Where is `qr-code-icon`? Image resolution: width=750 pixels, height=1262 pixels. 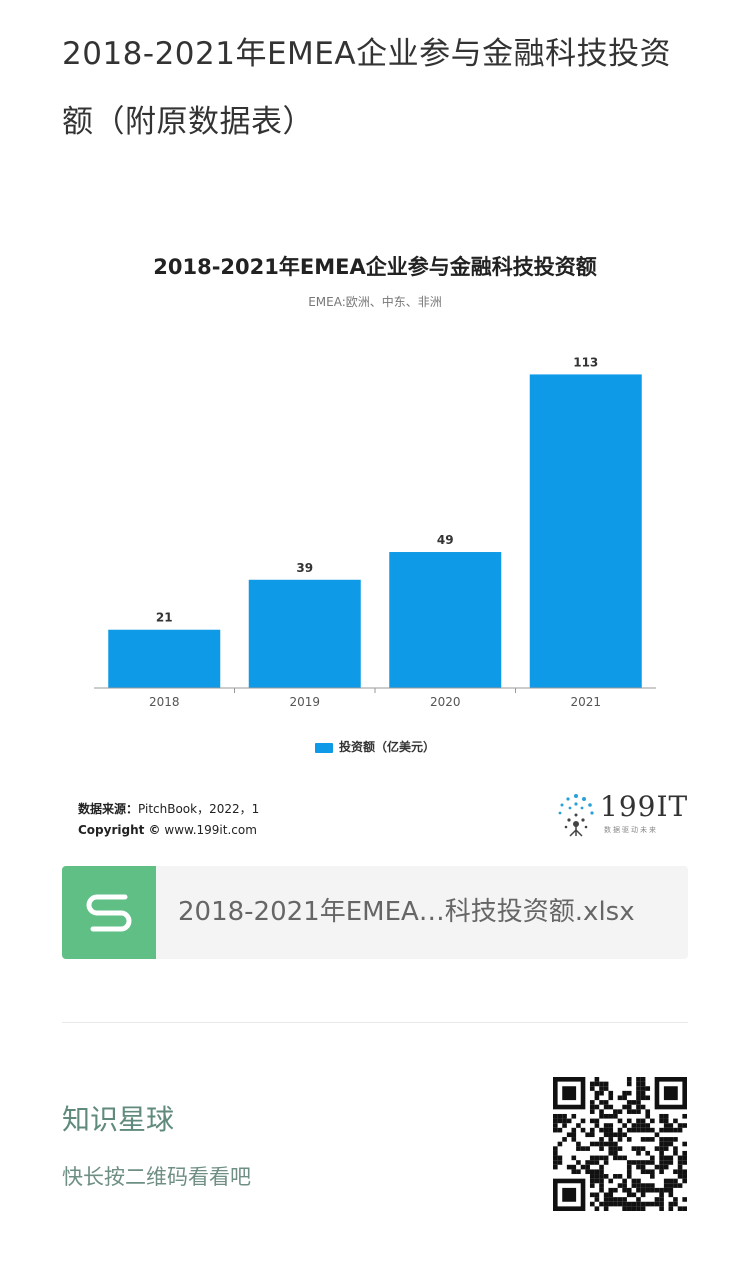 qr-code-icon is located at coordinates (620, 1144).